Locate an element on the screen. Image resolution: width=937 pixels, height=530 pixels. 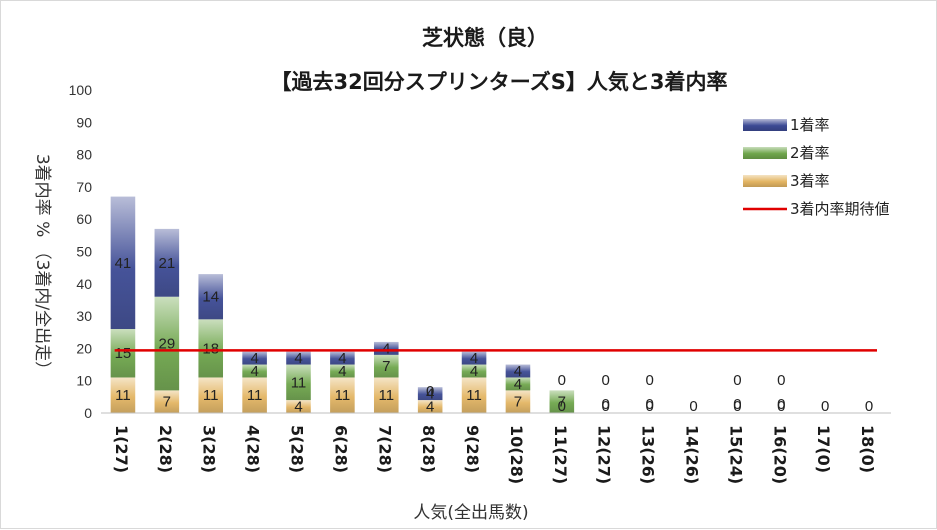
x-tick-label: 11(27) is located at coordinates (560, 454).